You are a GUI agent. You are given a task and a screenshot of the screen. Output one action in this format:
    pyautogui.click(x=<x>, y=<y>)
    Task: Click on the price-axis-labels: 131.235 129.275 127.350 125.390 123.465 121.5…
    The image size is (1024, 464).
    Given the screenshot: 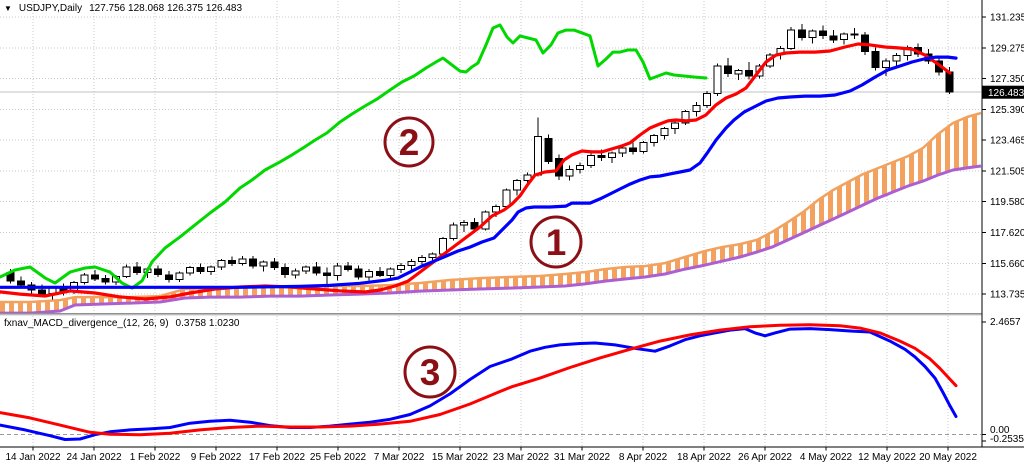 What is the action you would take?
    pyautogui.click(x=1003, y=229)
    